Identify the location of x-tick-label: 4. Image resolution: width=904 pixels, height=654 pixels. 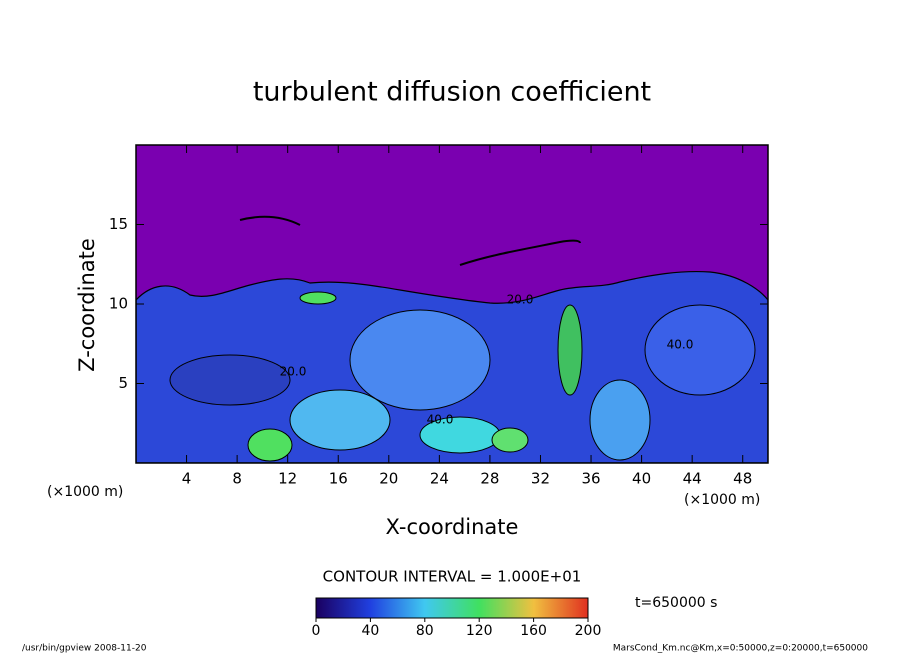
(187, 479).